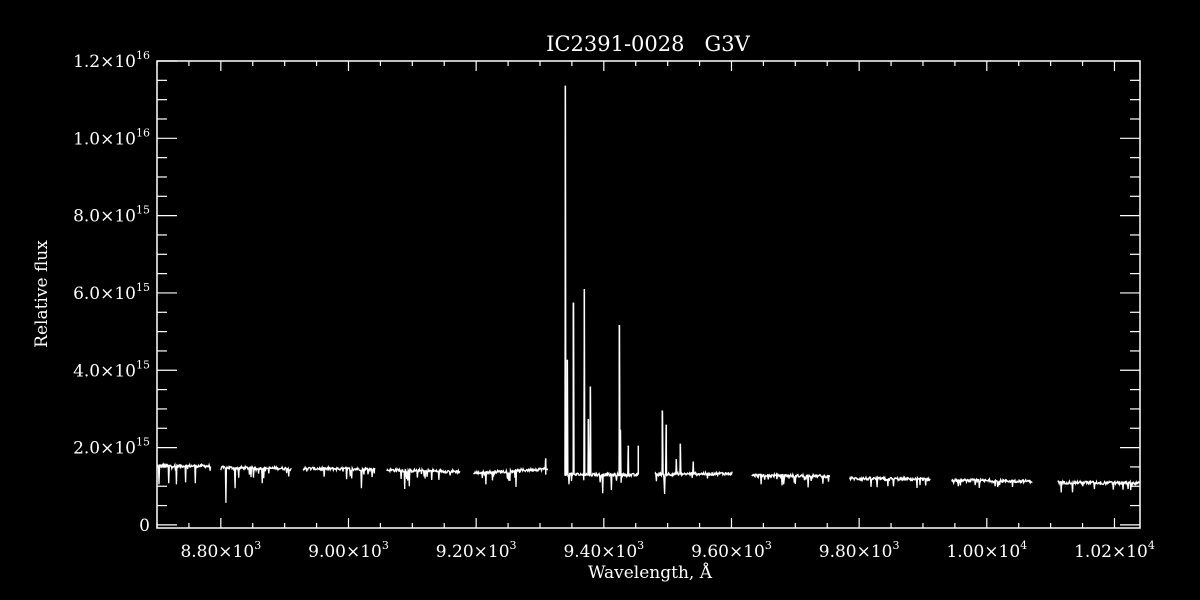 This screenshot has height=600, width=1200. I want to click on y-tick-label: 8.0×10¹⁵, so click(111, 215).